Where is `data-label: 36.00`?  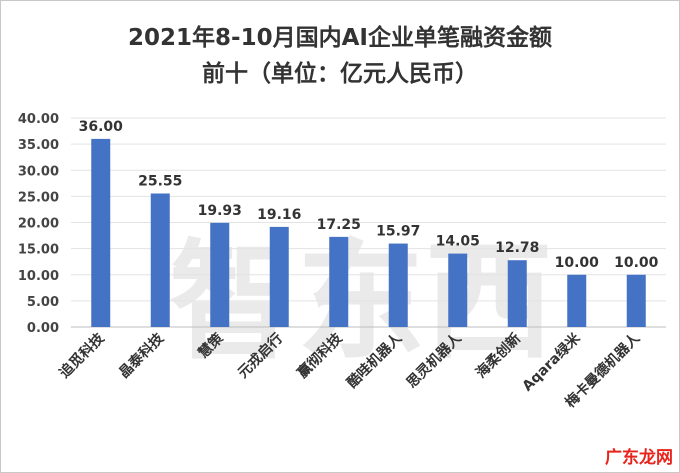 data-label: 36.00 is located at coordinates (101, 127).